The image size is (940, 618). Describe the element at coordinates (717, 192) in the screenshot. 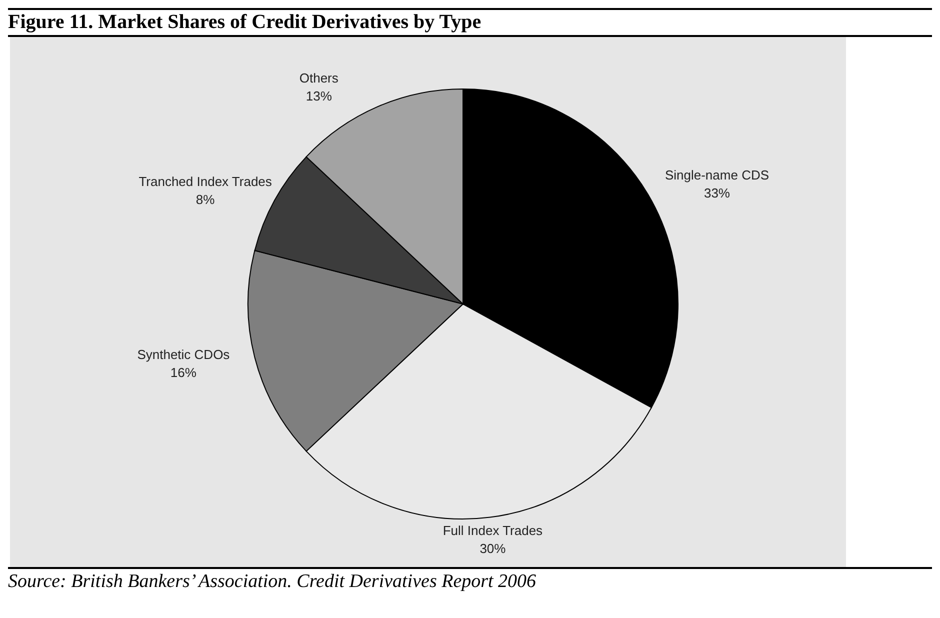

I see `data-label: 33%` at that location.